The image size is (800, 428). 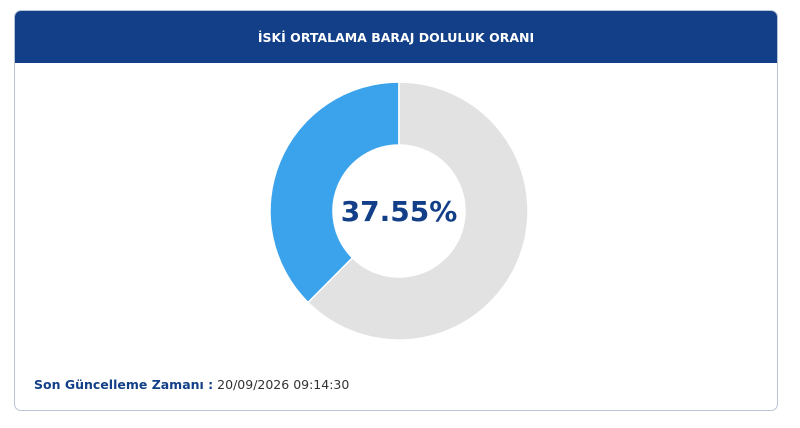 I want to click on donut-segment, so click(x=334, y=192).